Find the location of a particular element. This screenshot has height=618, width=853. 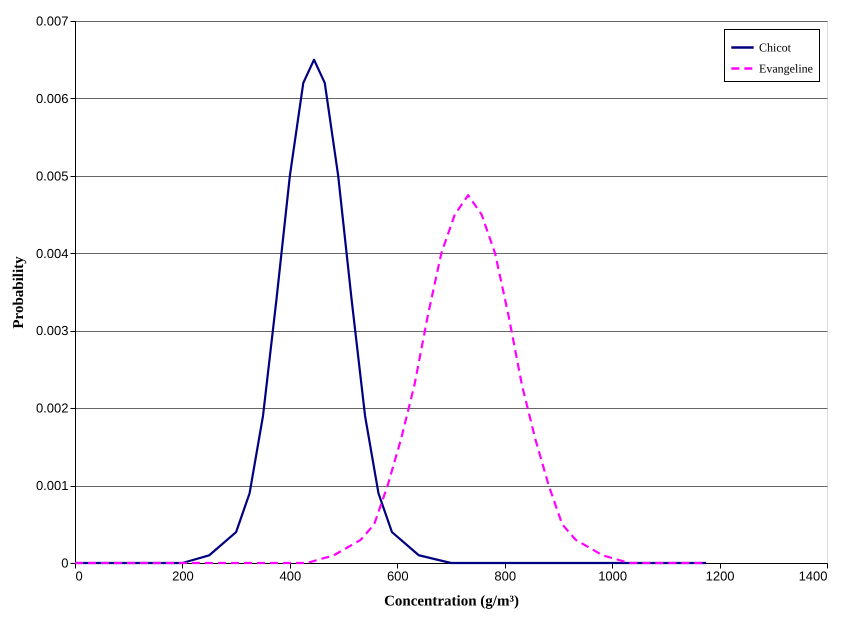

x-tick-label: 1200 is located at coordinates (720, 576).